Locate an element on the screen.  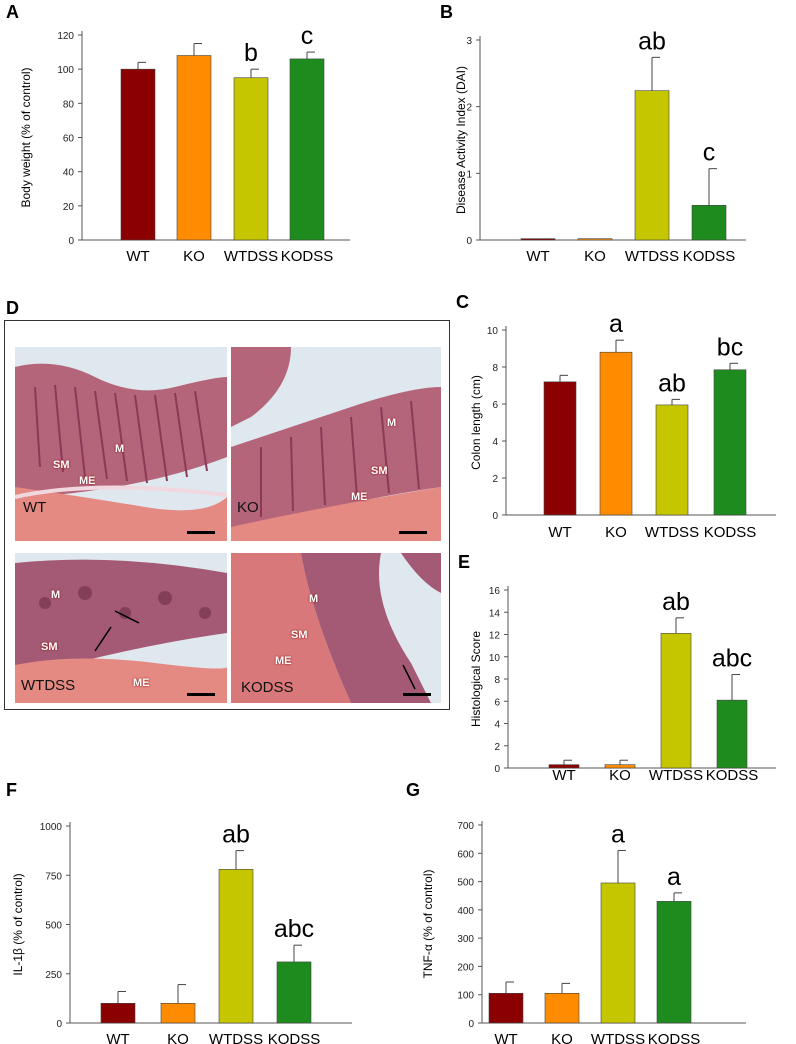
micrograph-kodss-image is located at coordinates (336, 628).